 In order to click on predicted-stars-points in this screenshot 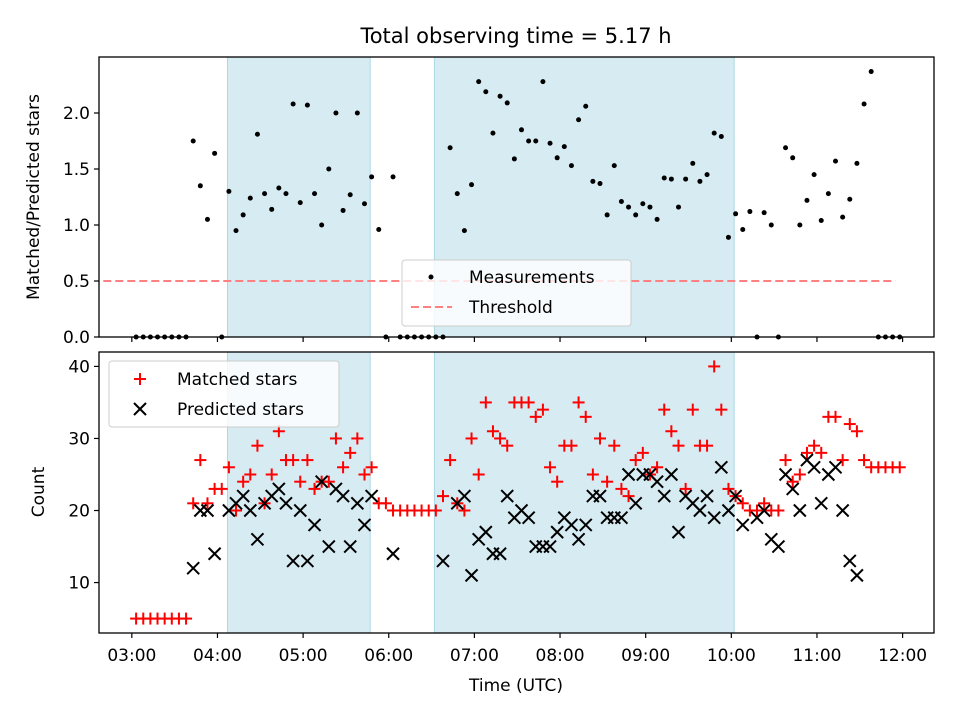, I will do `click(525, 518)`.